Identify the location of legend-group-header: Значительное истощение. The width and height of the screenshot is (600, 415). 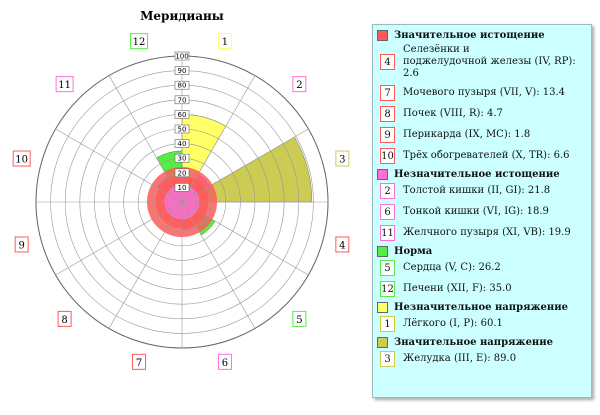
(482, 35).